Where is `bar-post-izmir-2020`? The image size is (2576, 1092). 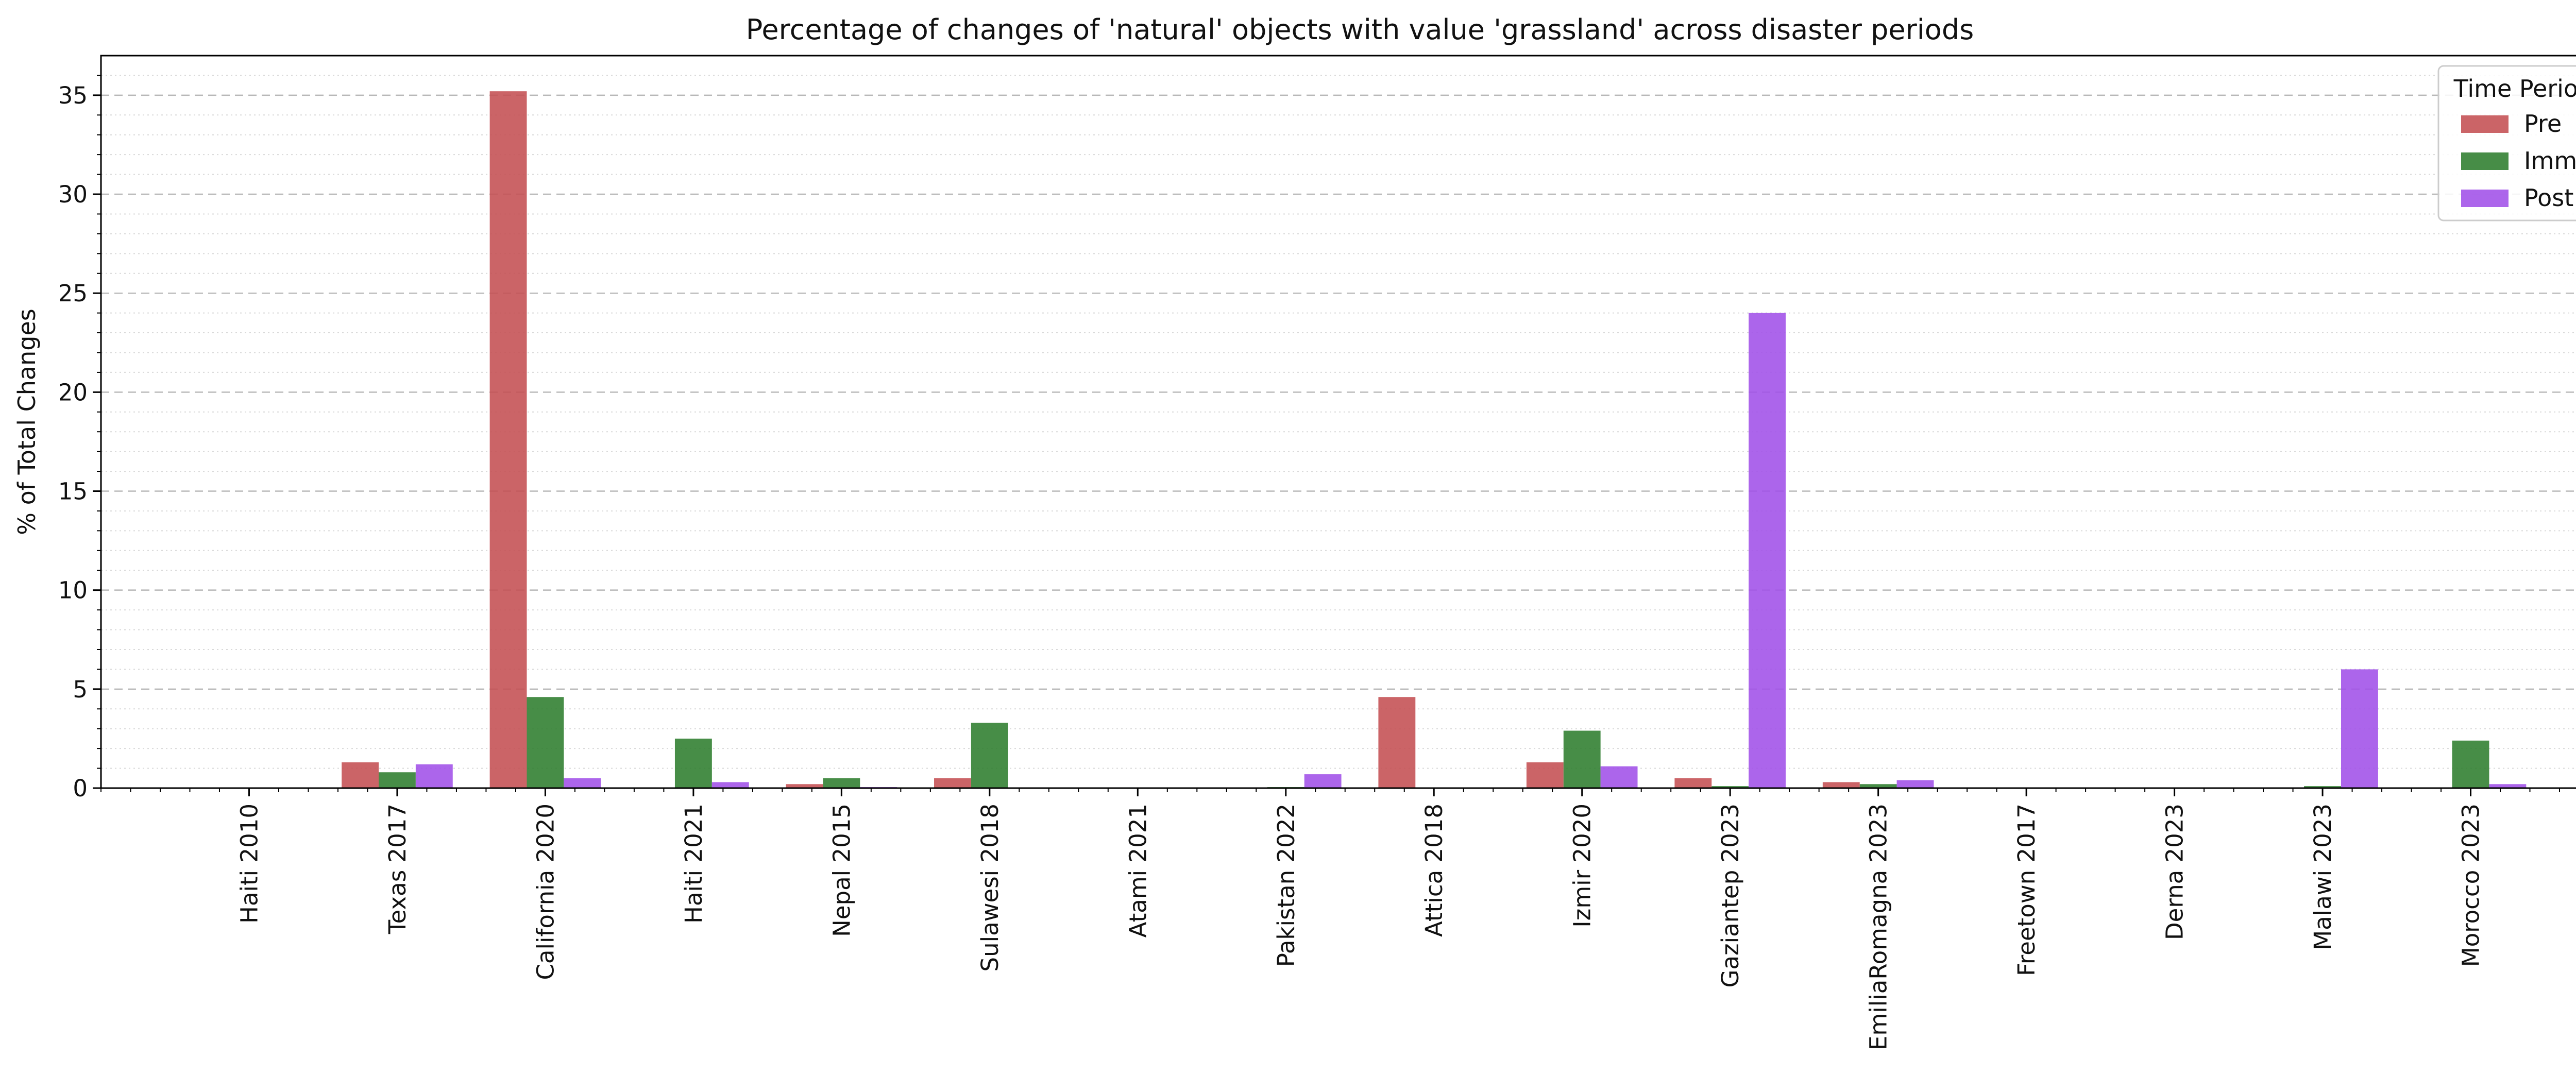
bar-post-izmir-2020 is located at coordinates (1619, 777).